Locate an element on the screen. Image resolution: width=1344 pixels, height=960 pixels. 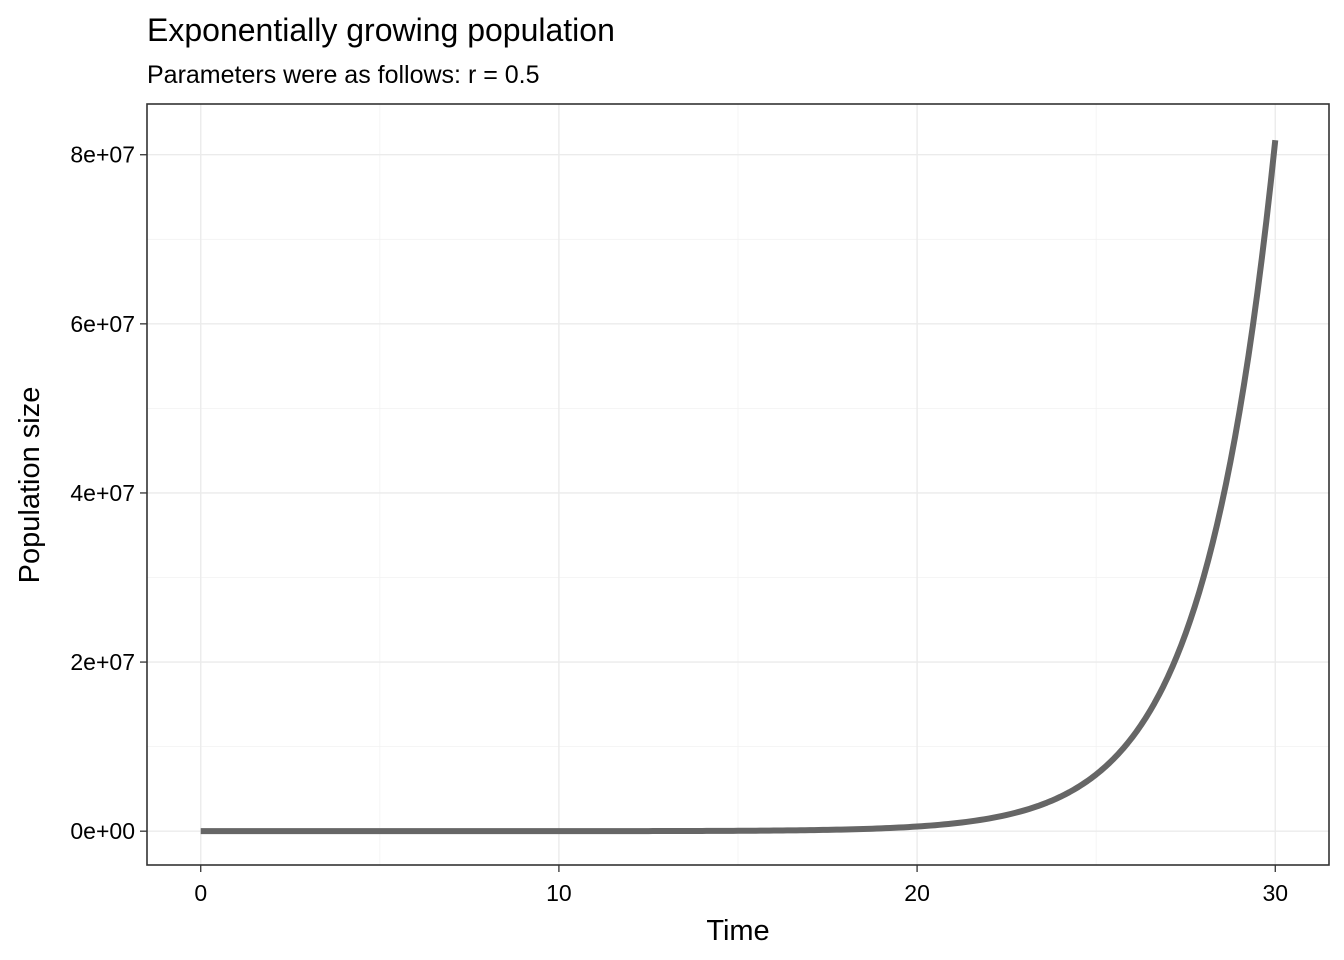
y-tick-label: 2e+07 is located at coordinates (102, 662).